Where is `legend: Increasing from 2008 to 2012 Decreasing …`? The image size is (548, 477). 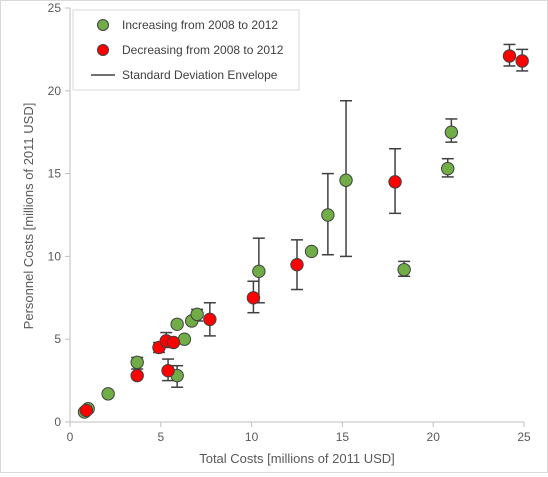 legend: Increasing from 2008 to 2012 Decreasing … is located at coordinates (186, 50).